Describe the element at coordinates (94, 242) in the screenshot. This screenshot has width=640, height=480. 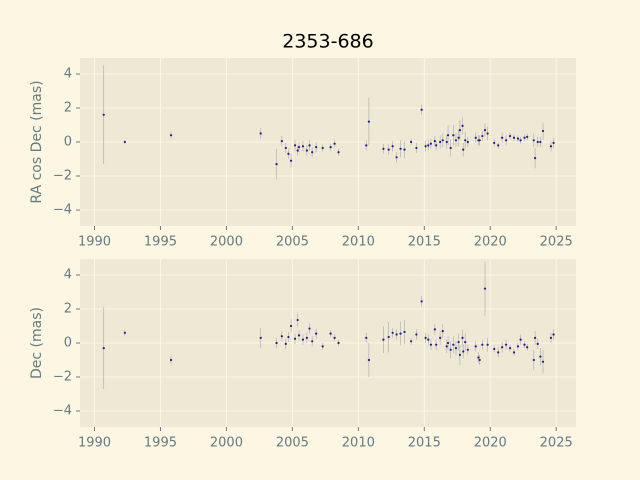
I see `x-tick-label: 1990` at that location.